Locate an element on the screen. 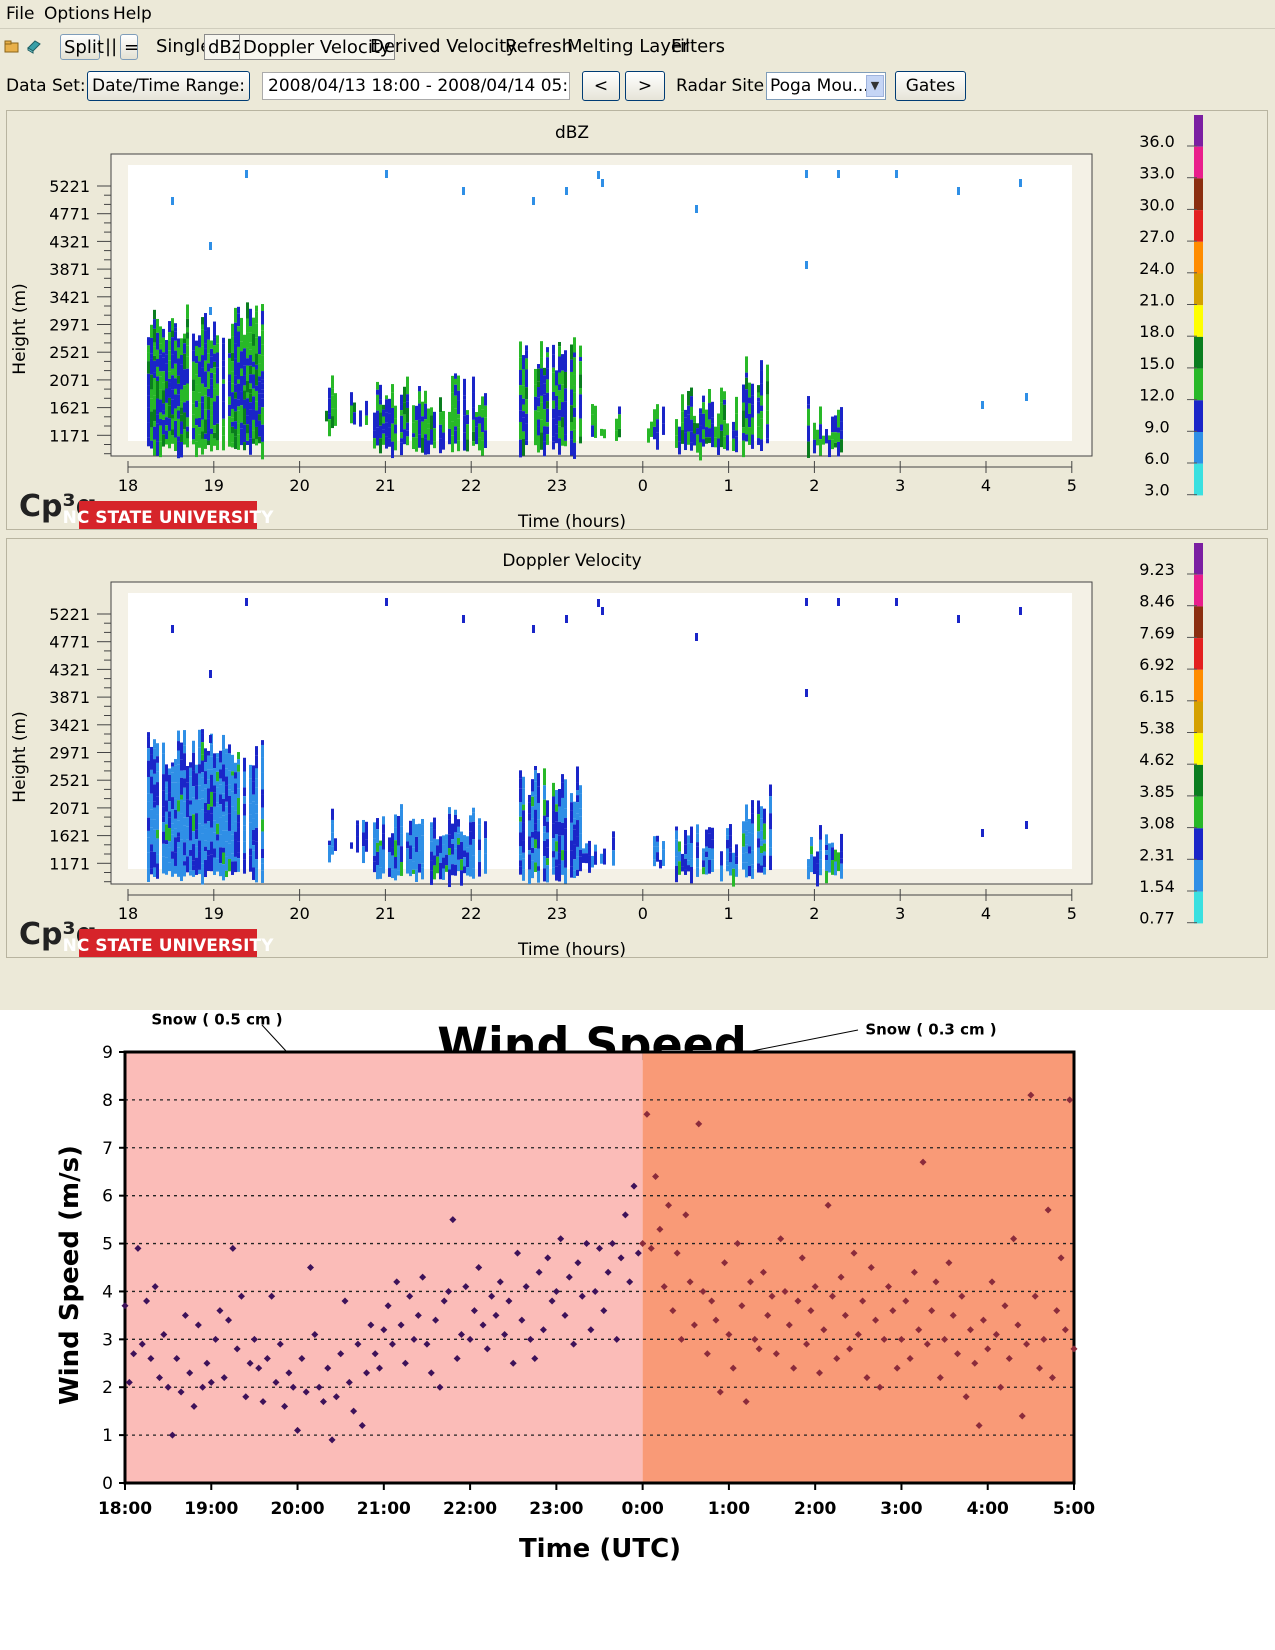 This screenshot has height=1650, width=1275. y-axis-label: Height (m) is located at coordinates (20, 756).